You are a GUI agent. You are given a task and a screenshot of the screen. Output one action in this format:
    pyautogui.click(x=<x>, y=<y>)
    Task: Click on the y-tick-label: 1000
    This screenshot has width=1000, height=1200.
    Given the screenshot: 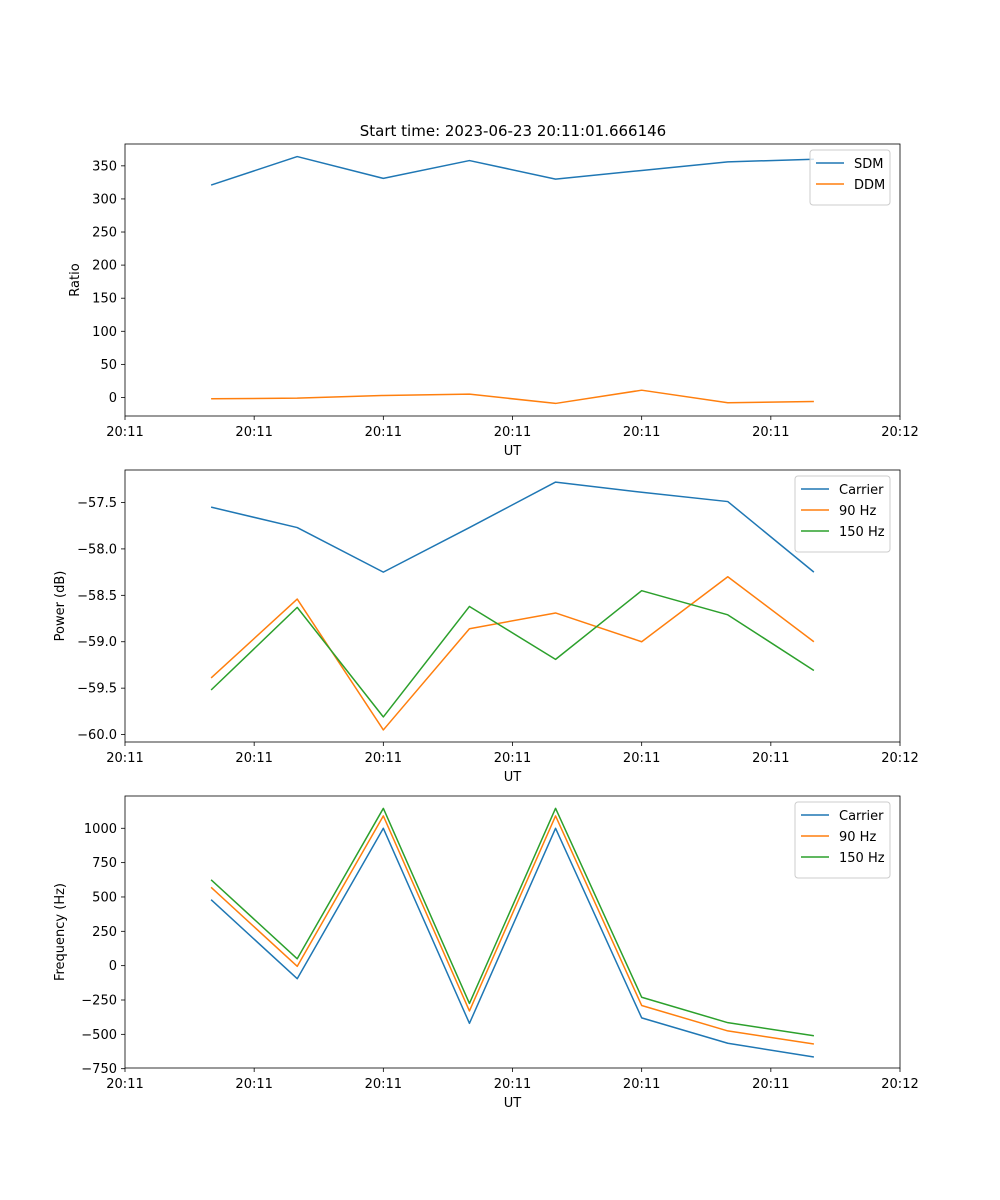 What is the action you would take?
    pyautogui.click(x=100, y=829)
    